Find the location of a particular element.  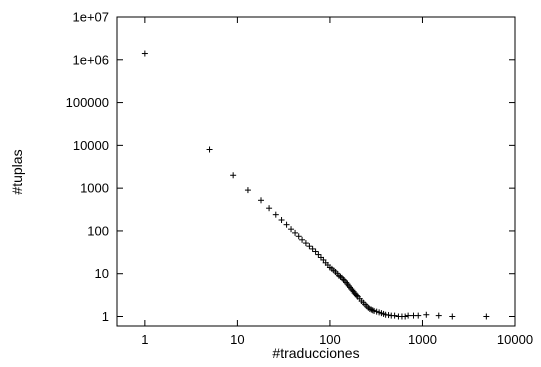

y-tick-label: 100000 is located at coordinates (87, 102).